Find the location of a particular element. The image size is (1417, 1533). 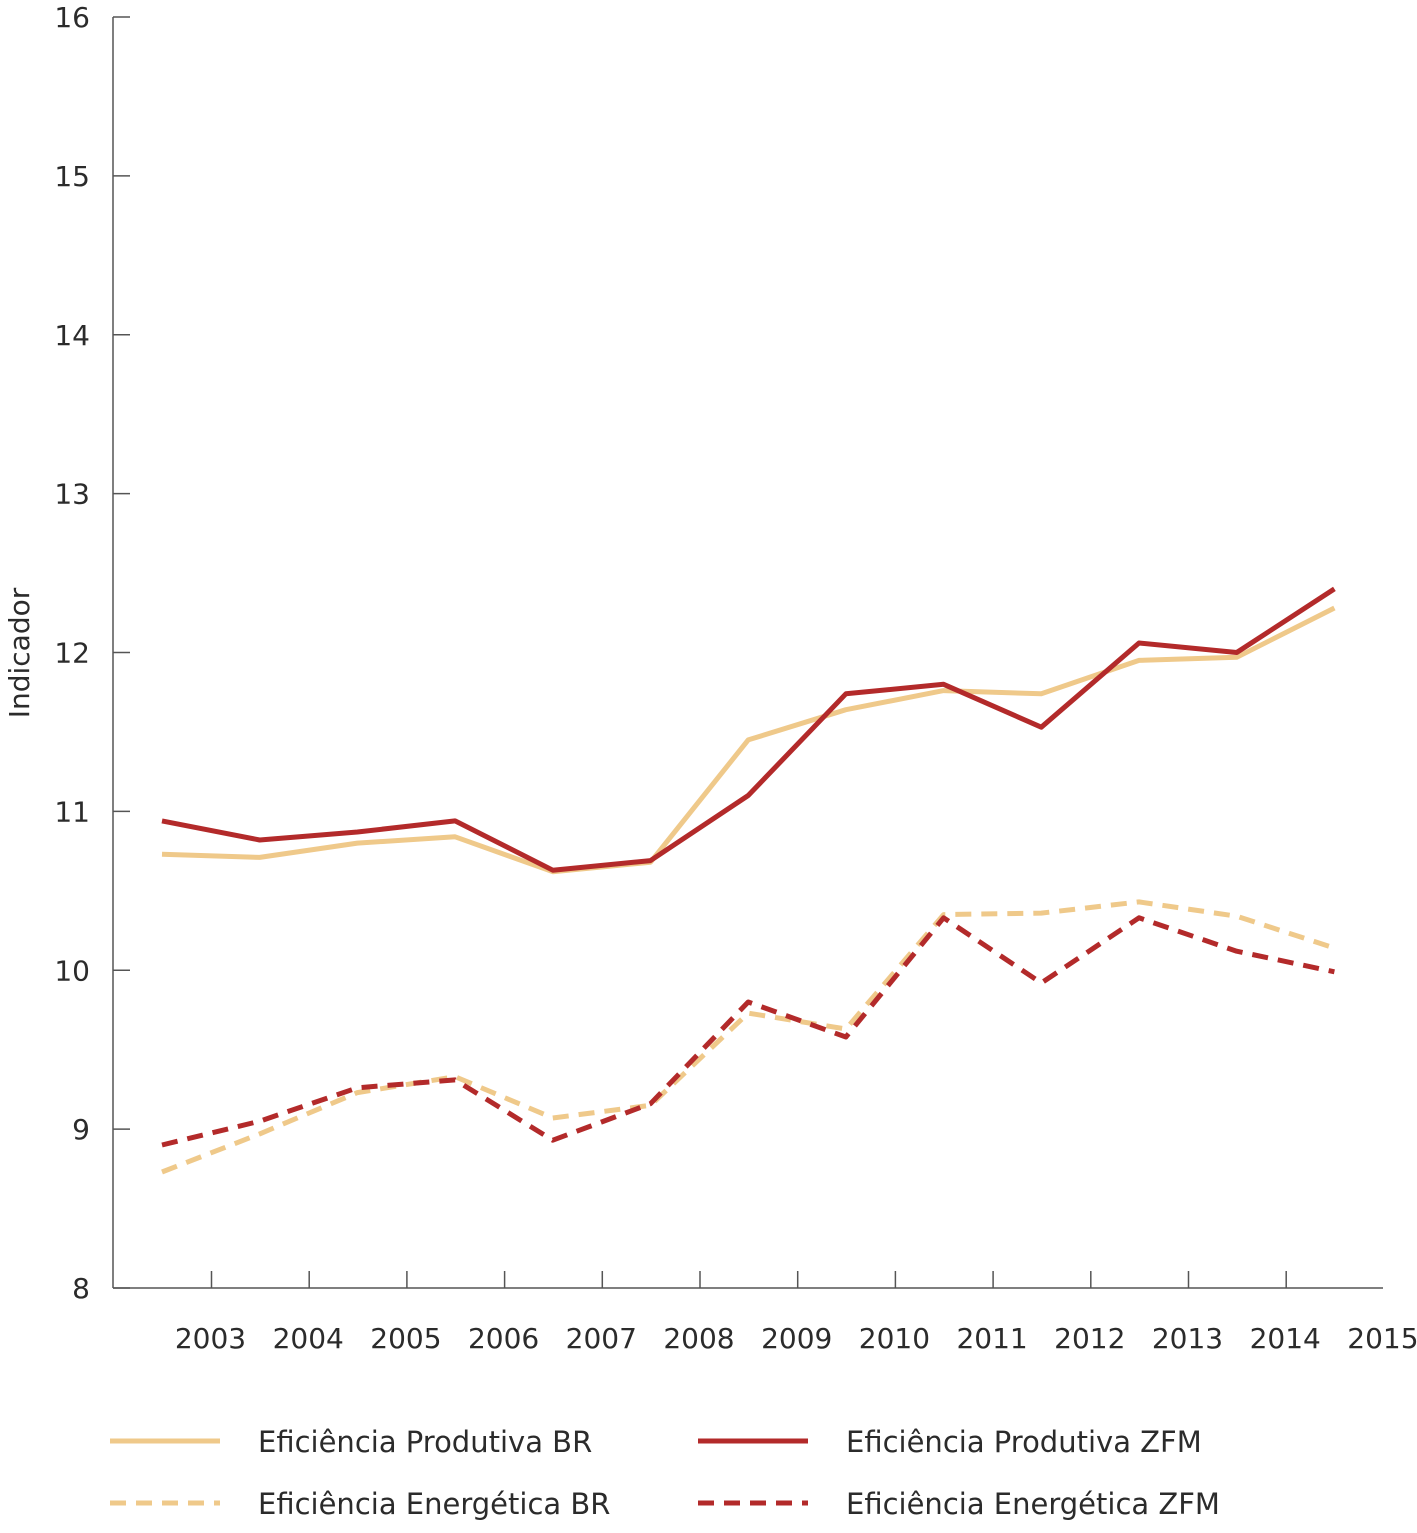

x-tick-label: 2003 is located at coordinates (210, 1338).